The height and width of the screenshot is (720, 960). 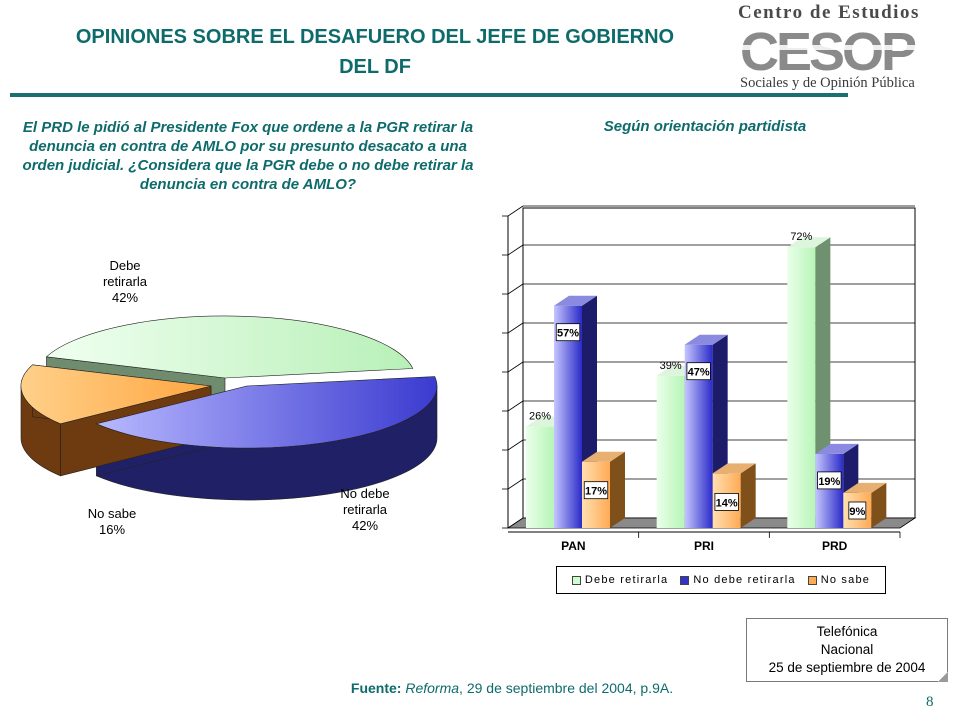 What do you see at coordinates (705, 126) in the screenshot?
I see `bar-chart-title: Según orientación partidista` at bounding box center [705, 126].